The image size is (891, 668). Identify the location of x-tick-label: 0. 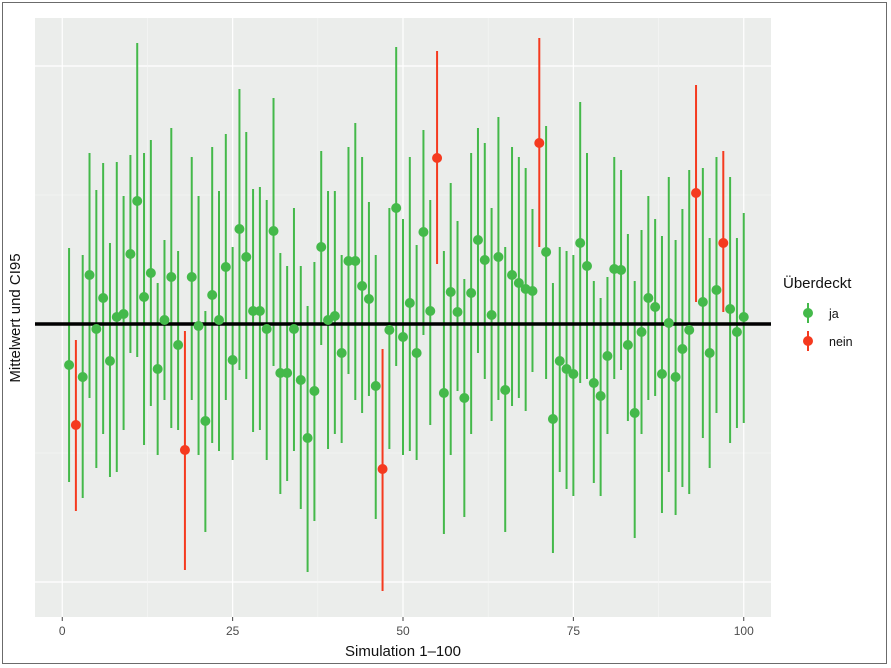
(62, 631).